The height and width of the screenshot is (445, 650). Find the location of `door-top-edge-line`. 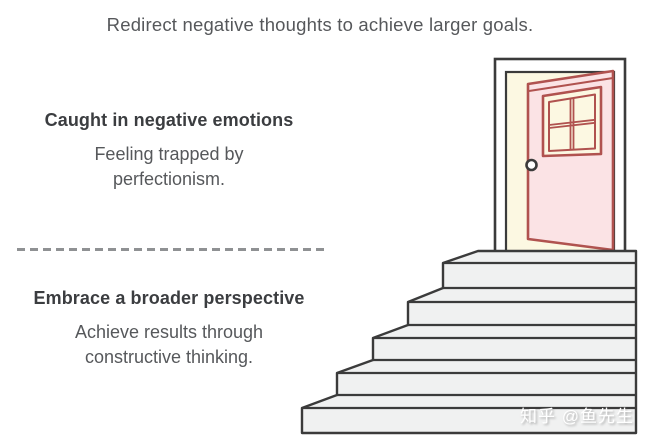

door-top-edge-line is located at coordinates (571, 84).